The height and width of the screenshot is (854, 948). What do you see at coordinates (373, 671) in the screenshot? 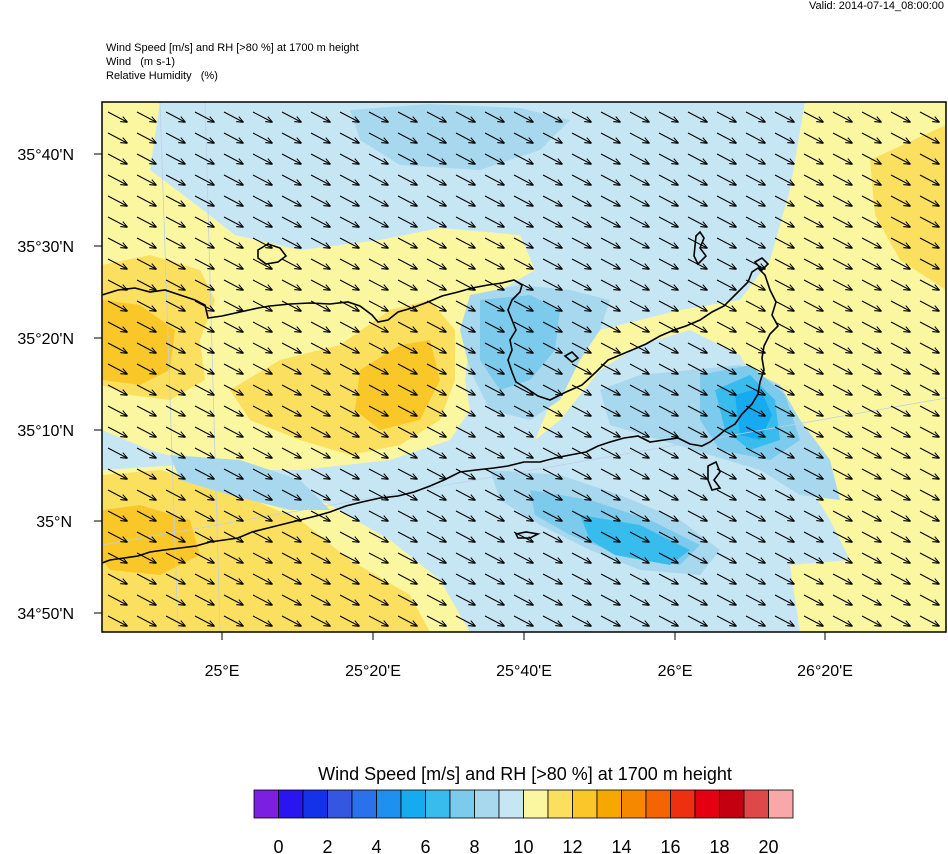
I see `lon-label: 25°20'E` at bounding box center [373, 671].